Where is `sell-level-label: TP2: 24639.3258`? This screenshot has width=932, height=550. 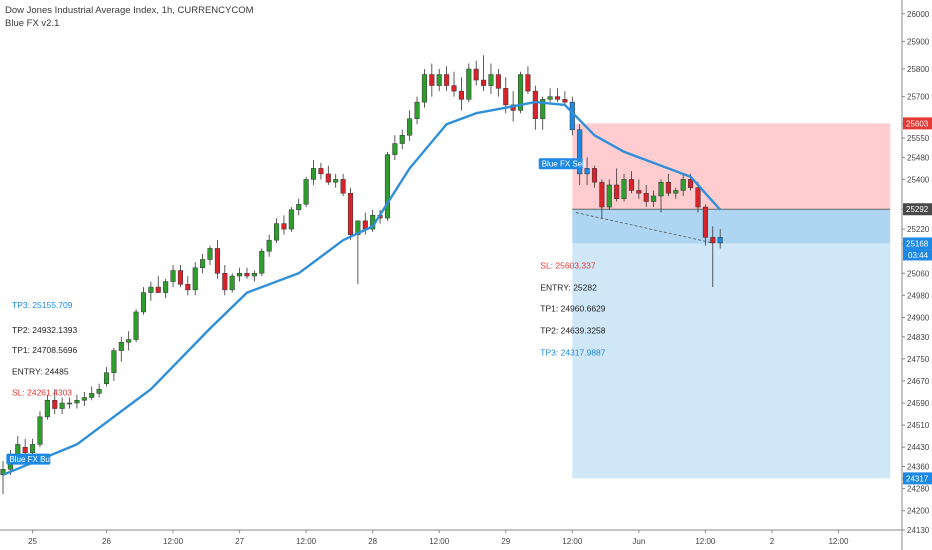
sell-level-label: TP2: 24639.3258 is located at coordinates (572, 330).